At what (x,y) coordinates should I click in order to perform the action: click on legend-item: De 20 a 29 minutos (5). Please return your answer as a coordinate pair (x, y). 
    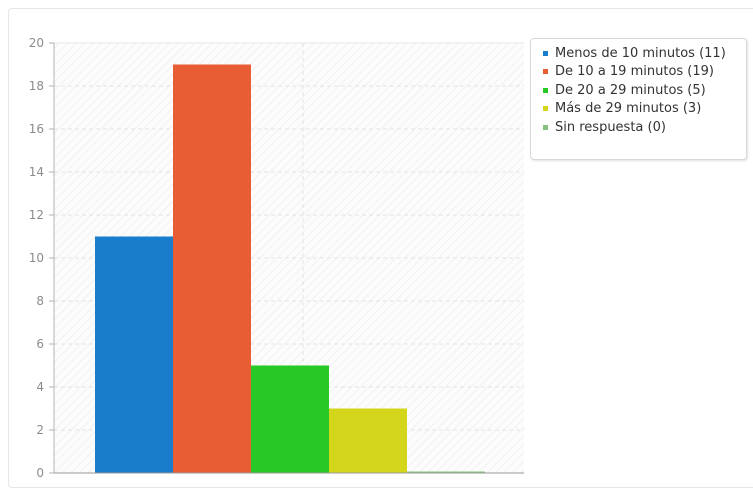
    Looking at the image, I should click on (644, 90).